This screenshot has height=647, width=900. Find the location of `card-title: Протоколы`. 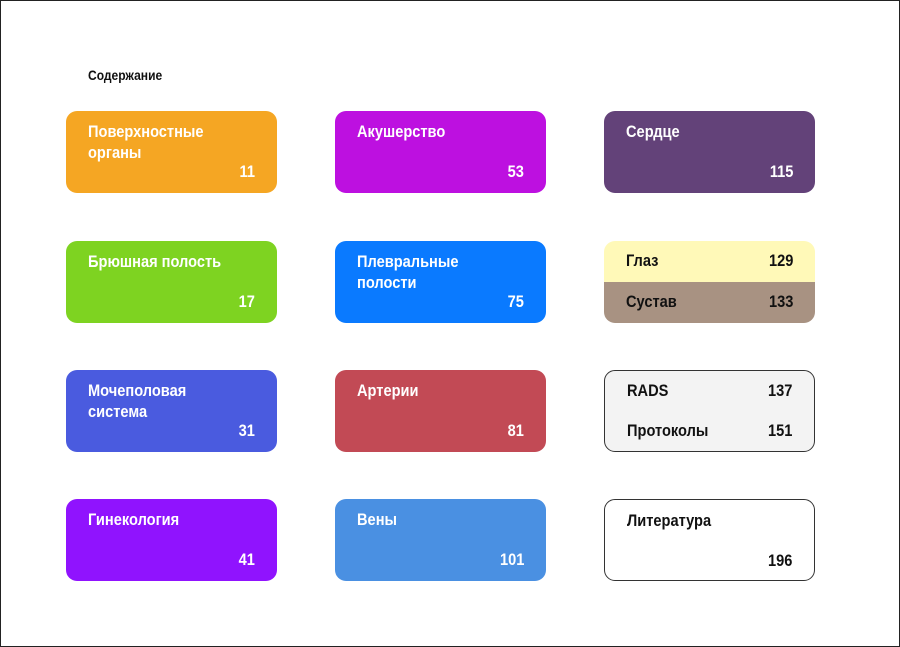

card-title: Протоколы is located at coordinates (668, 430).